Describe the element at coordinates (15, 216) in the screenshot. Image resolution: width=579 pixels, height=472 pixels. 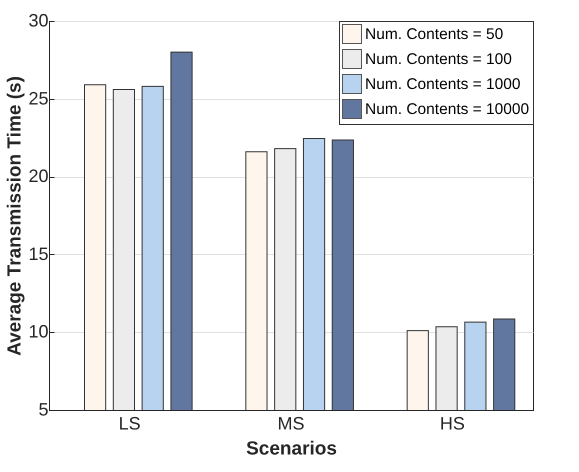
I see `y-axis-title: Average Transmission Time (s)` at that location.